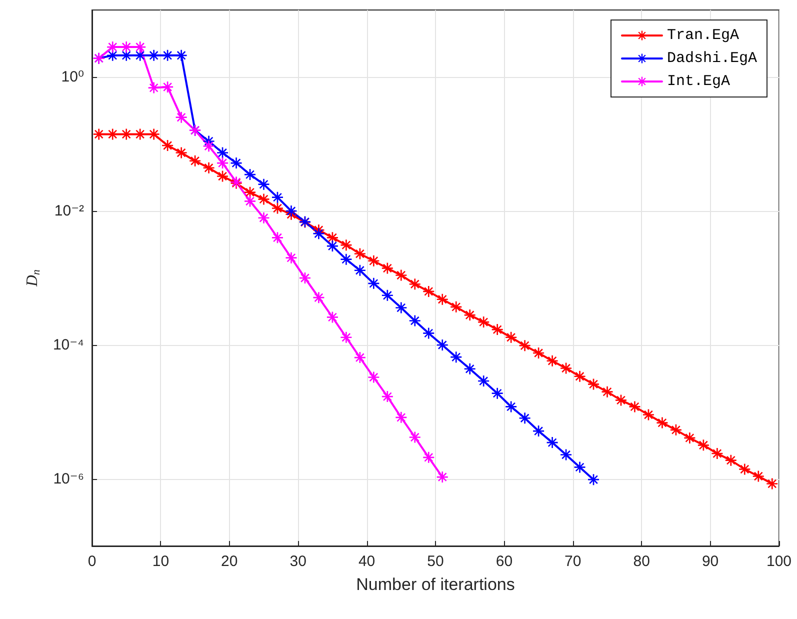 This screenshot has width=797, height=619. I want to click on x-tick-label: 80, so click(641, 561).